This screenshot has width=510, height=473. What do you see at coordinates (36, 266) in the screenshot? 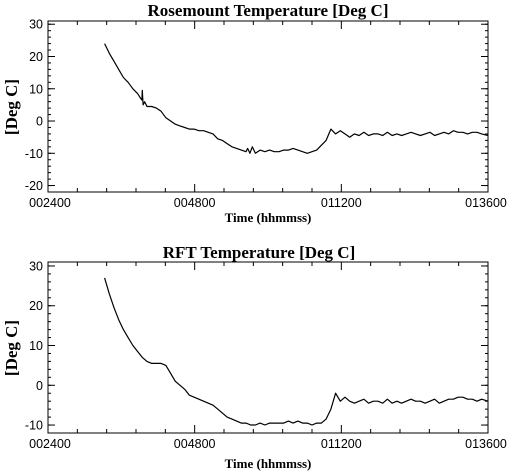
I see `rft-y-tick-label: 30` at bounding box center [36, 266].